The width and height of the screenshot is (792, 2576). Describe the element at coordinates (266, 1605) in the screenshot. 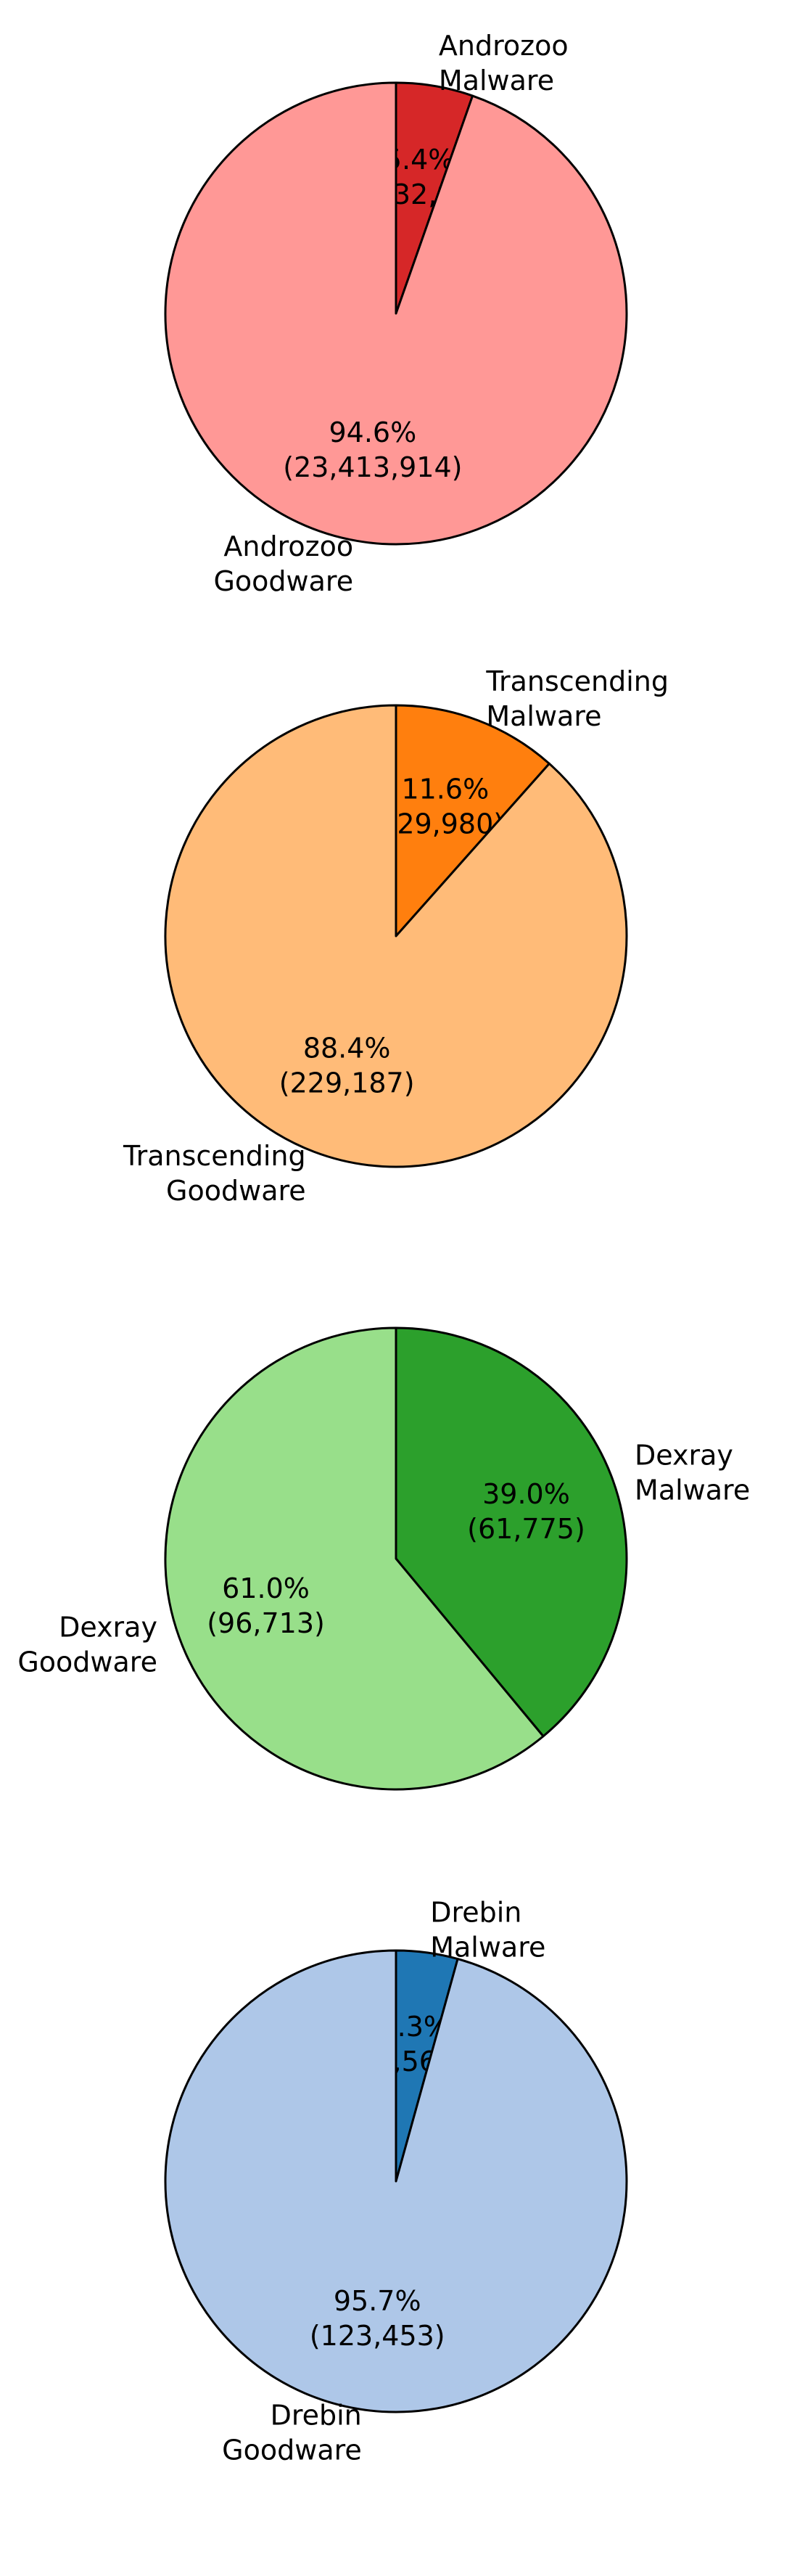

I see `slice-value-label: 61.0% (96,713)` at that location.